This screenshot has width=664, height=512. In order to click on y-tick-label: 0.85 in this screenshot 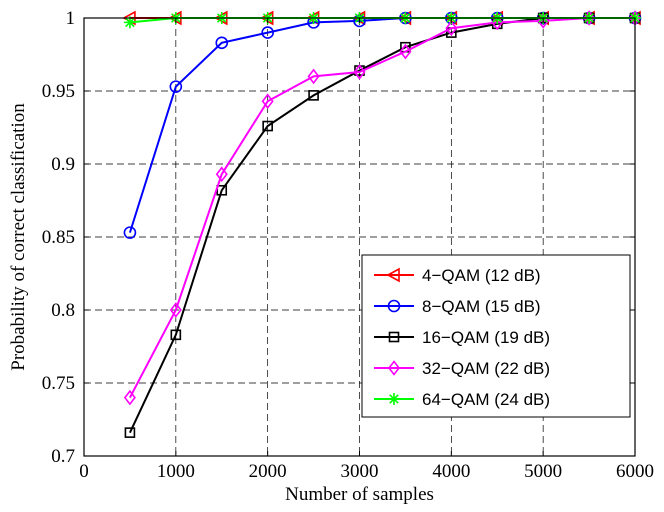, I will do `click(58, 237)`.